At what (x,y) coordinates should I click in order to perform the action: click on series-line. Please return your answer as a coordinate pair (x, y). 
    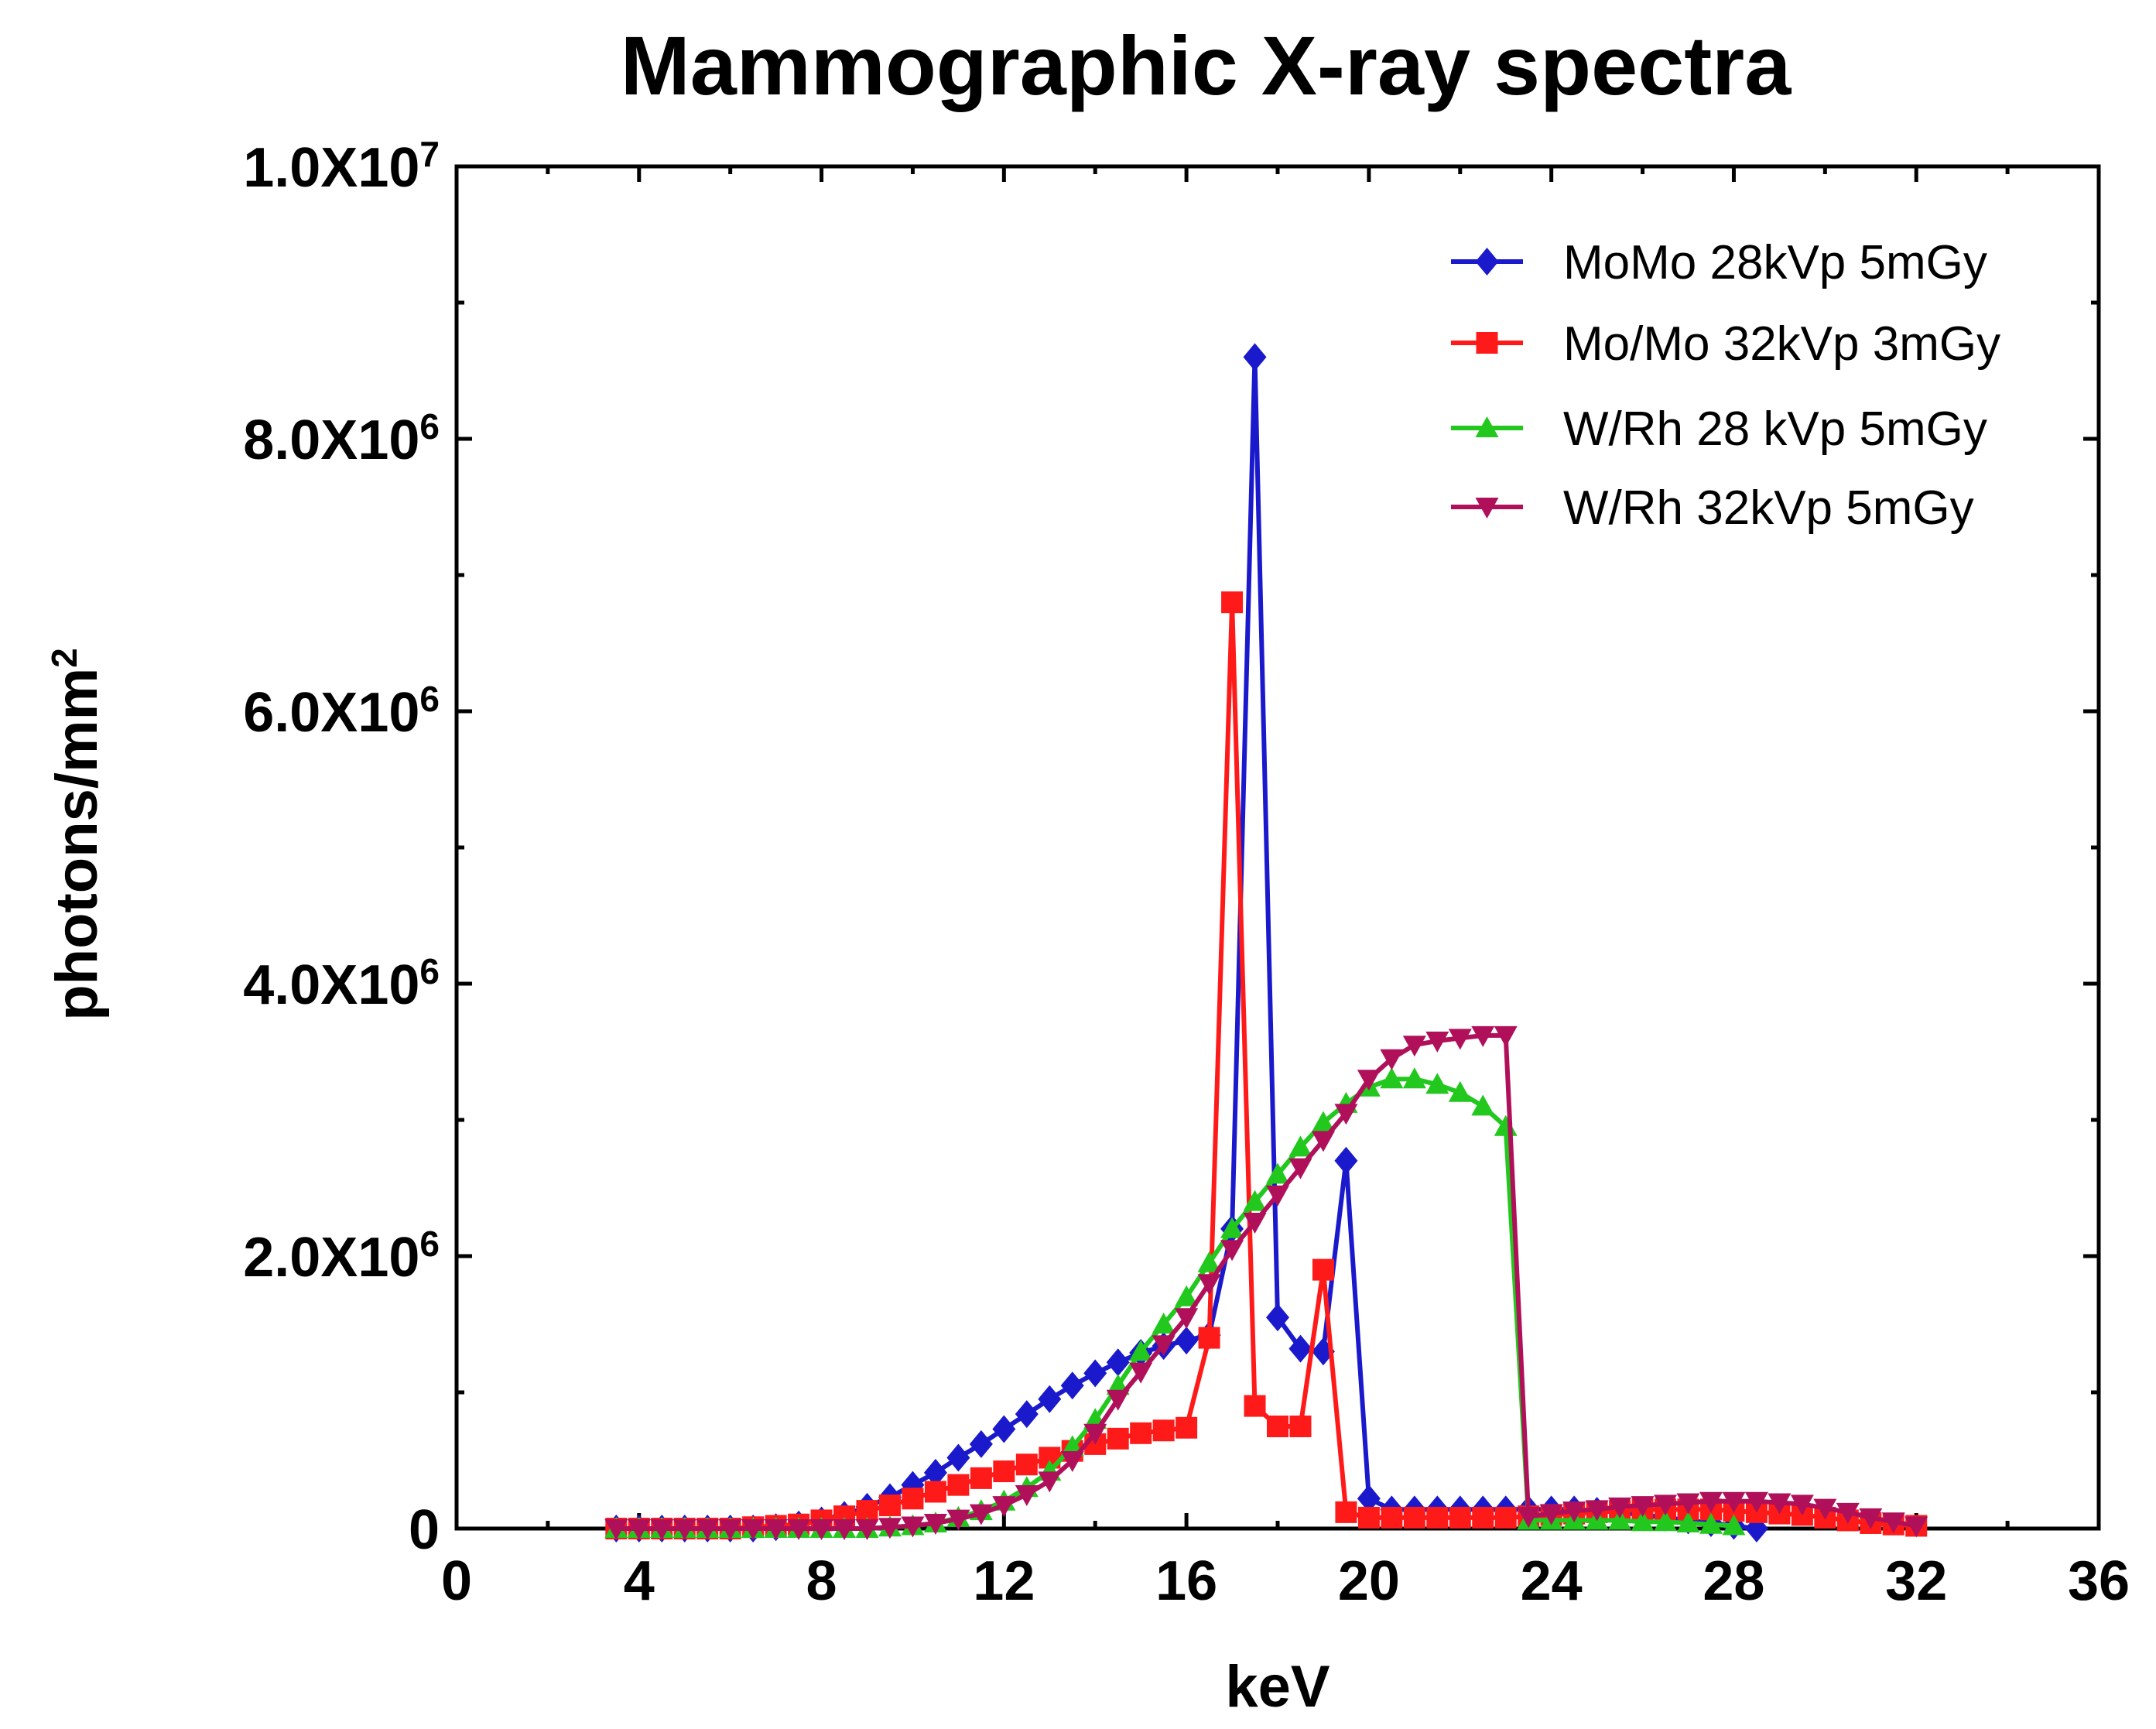
    Looking at the image, I should click on (1175, 1304).